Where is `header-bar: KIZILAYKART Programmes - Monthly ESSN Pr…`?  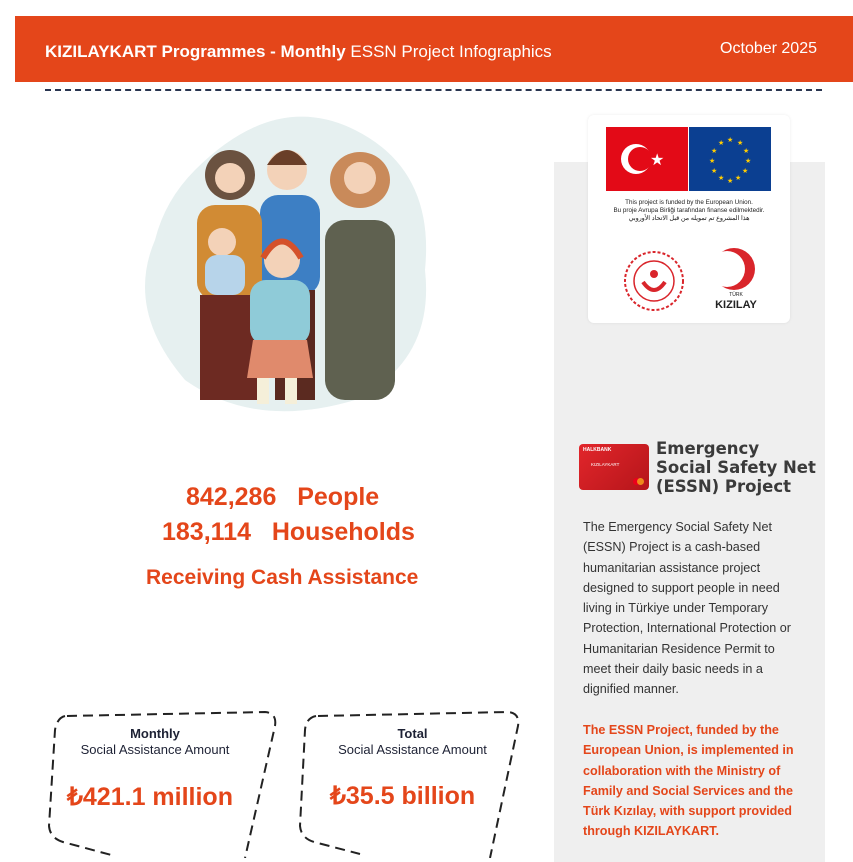
header-bar: KIZILAYKART Programmes - Monthly ESSN Pr… is located at coordinates (434, 49).